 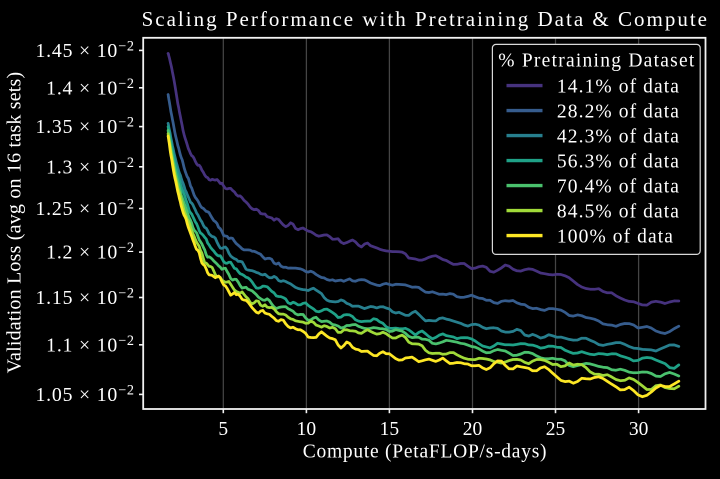 I want to click on svg-text: 1.1 × 10⁻², so click(x=90, y=345).